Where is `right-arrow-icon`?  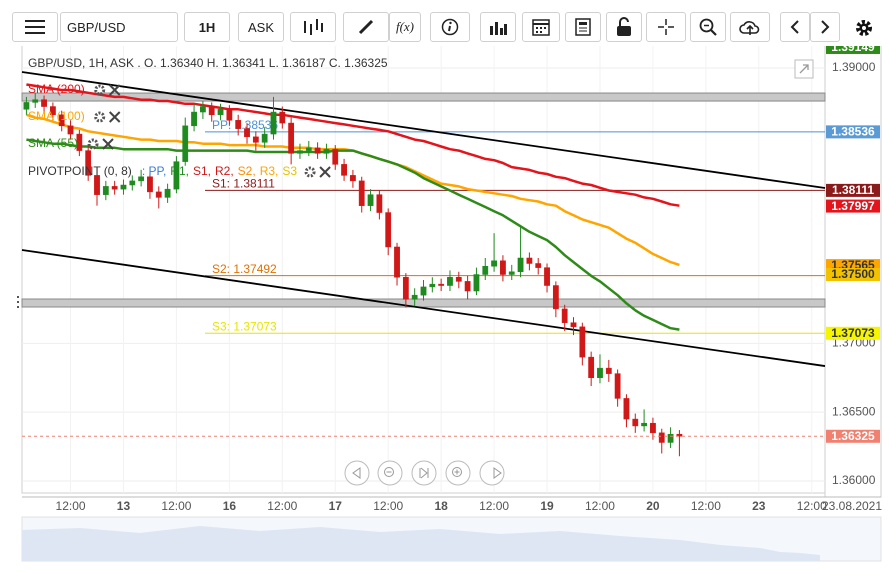
right-arrow-icon is located at coordinates (825, 27).